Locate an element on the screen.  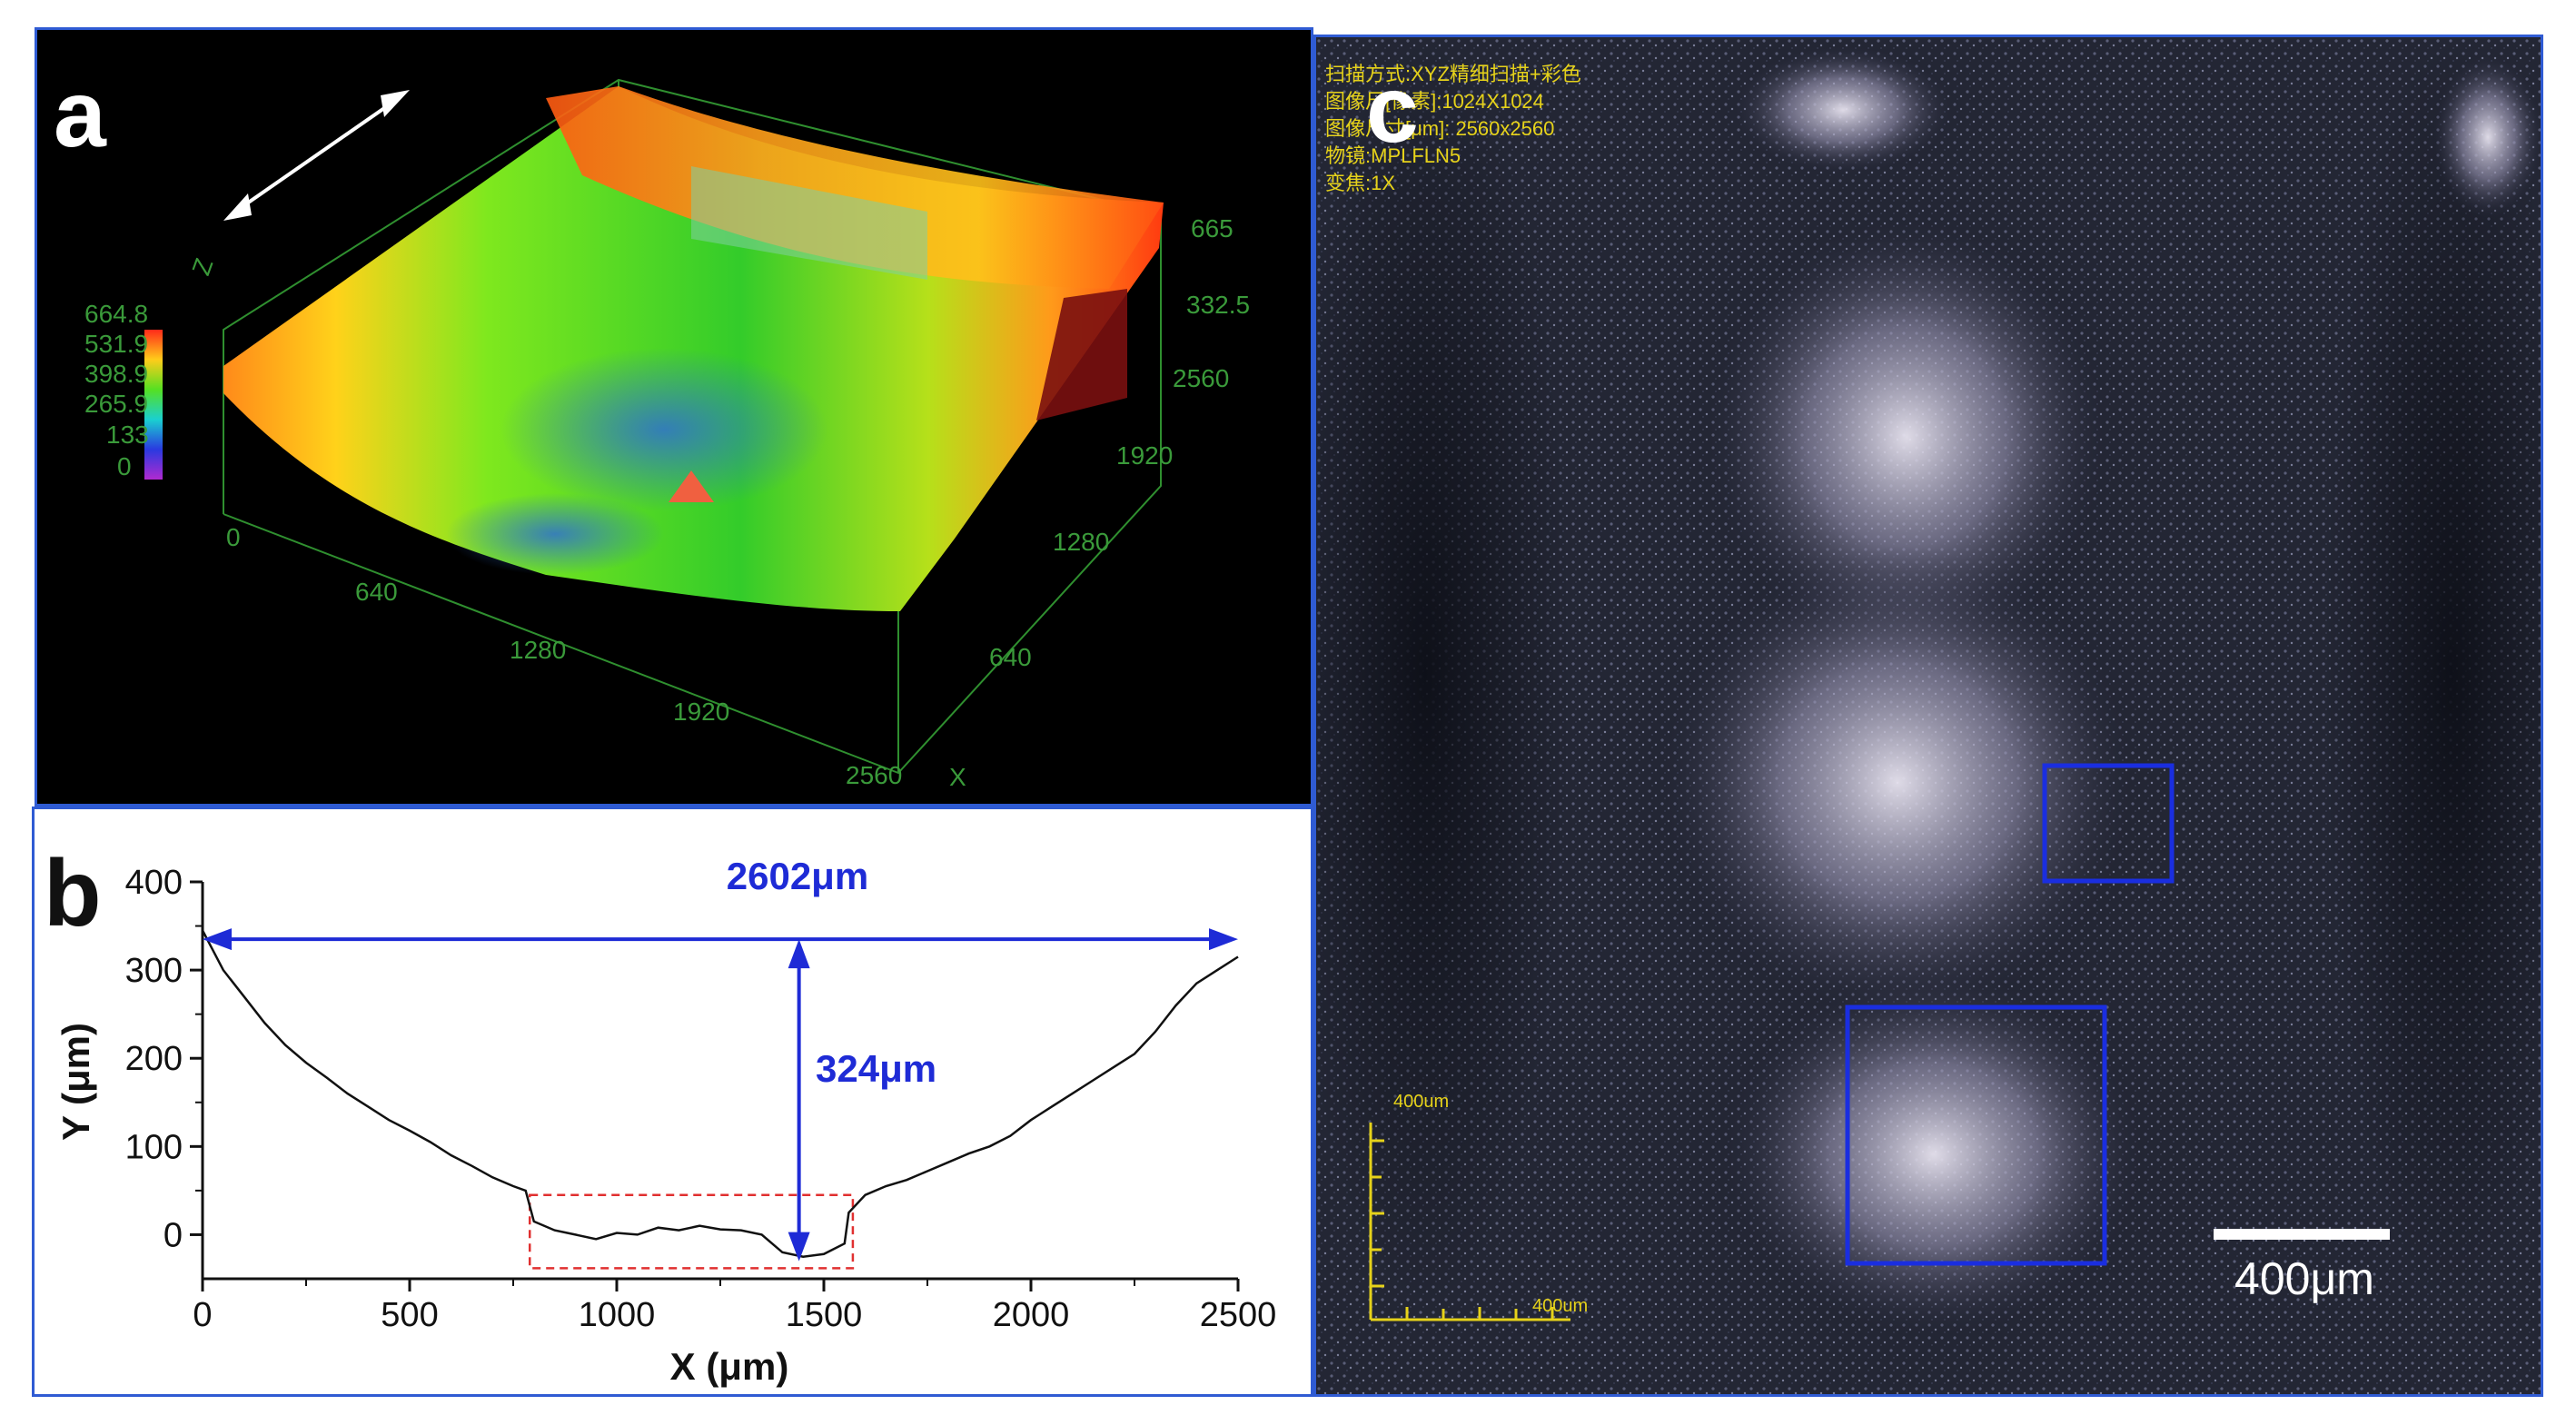
panel-b-letter: b is located at coordinates (73, 893).